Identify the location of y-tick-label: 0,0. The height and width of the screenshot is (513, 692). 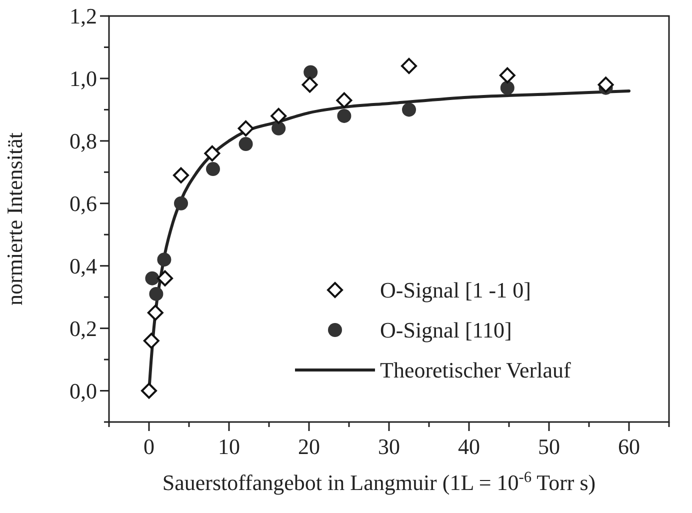
(83, 391).